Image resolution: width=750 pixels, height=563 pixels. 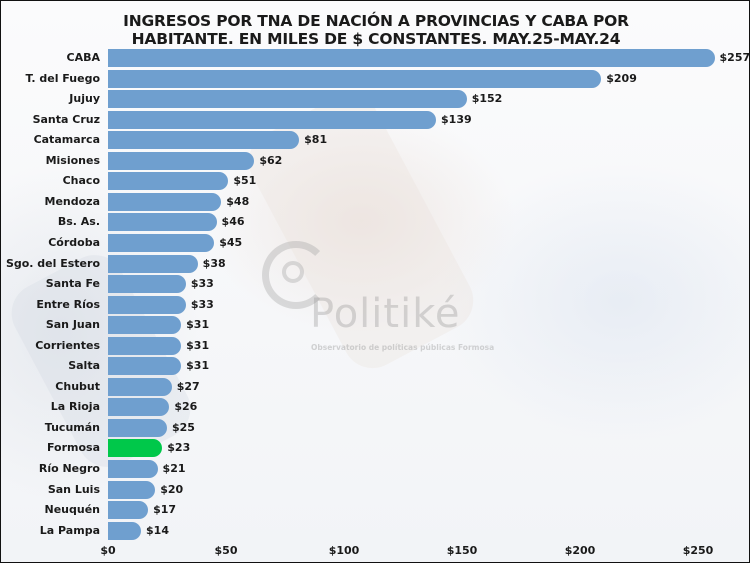 I want to click on bar-row: Chaco $51, so click(x=375, y=181).